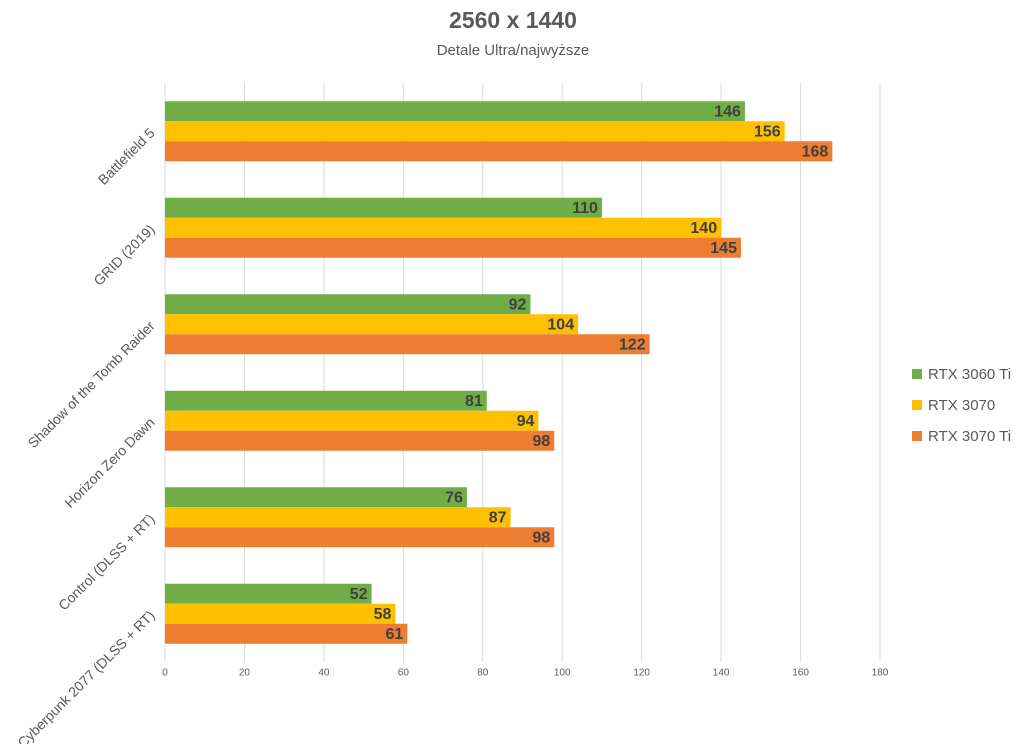 This screenshot has width=1026, height=744. I want to click on x-tick-label: 40, so click(324, 673).